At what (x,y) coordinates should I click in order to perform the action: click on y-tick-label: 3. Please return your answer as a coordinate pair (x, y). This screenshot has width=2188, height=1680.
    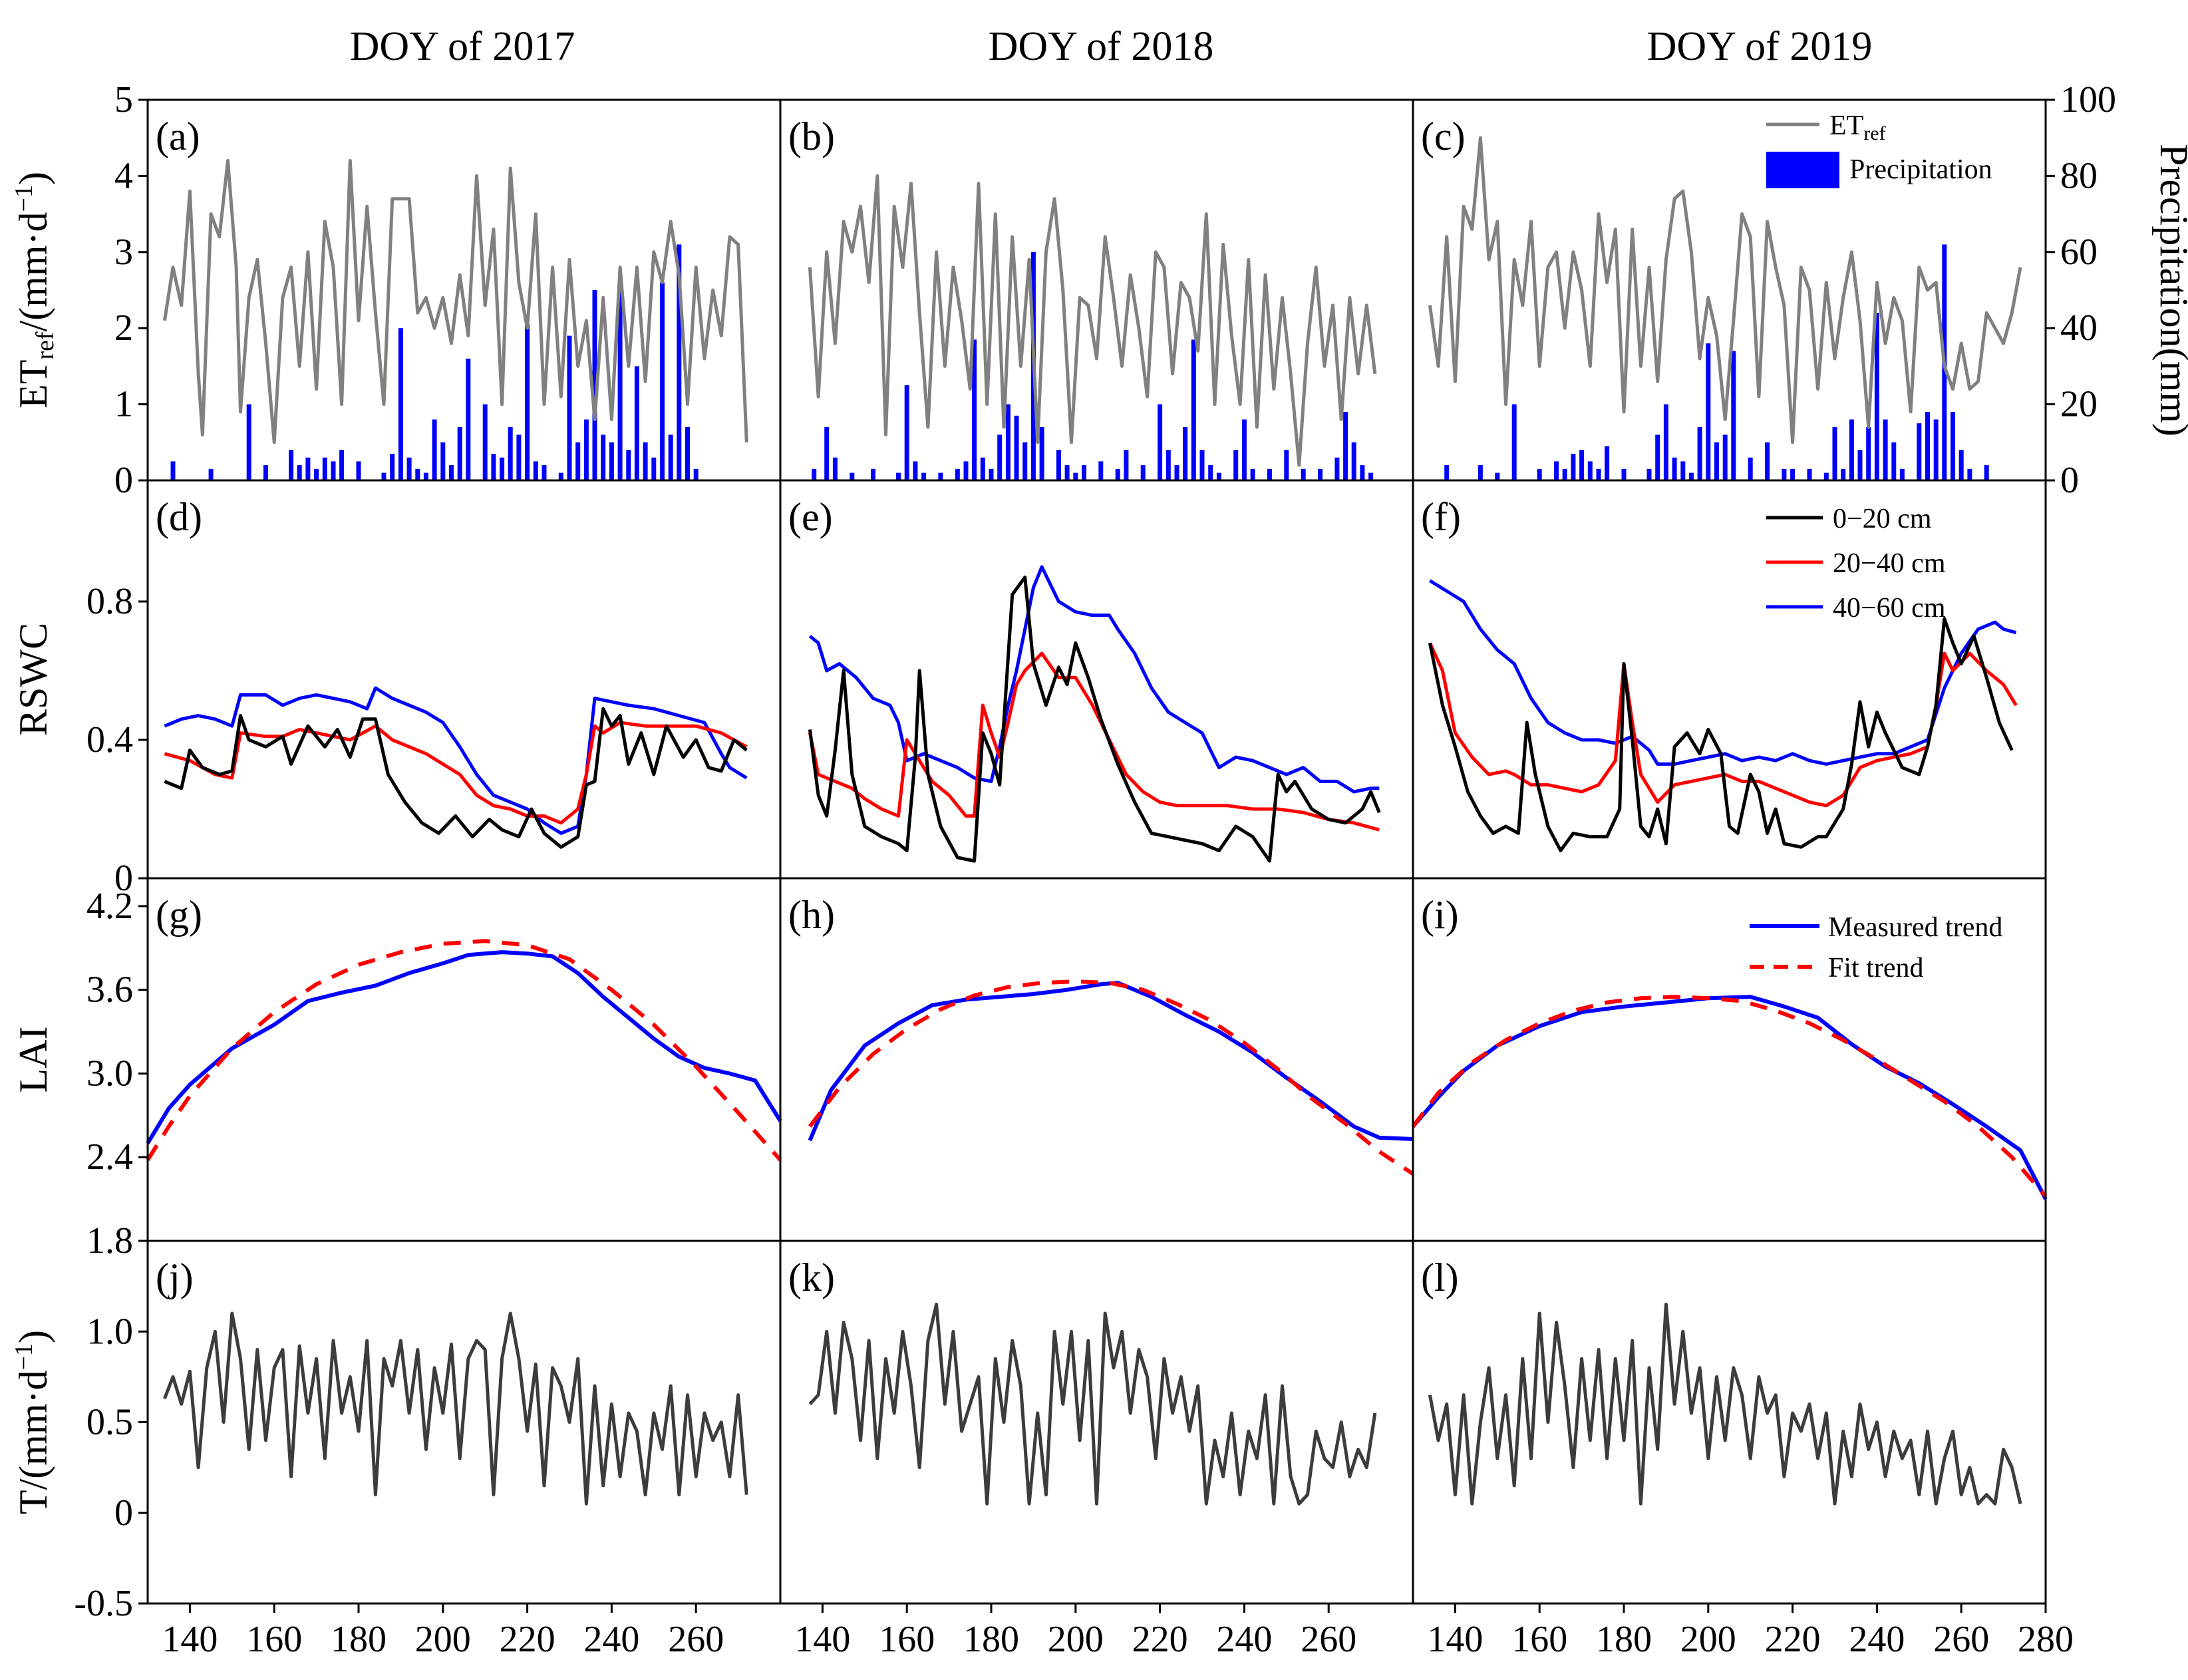
    Looking at the image, I should click on (123, 252).